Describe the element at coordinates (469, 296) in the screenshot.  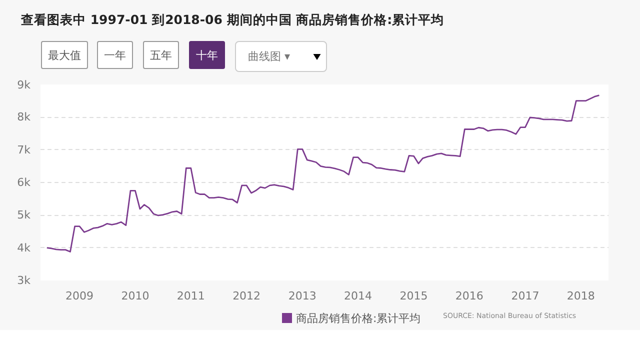
I see `x-tick-label: 2016` at that location.